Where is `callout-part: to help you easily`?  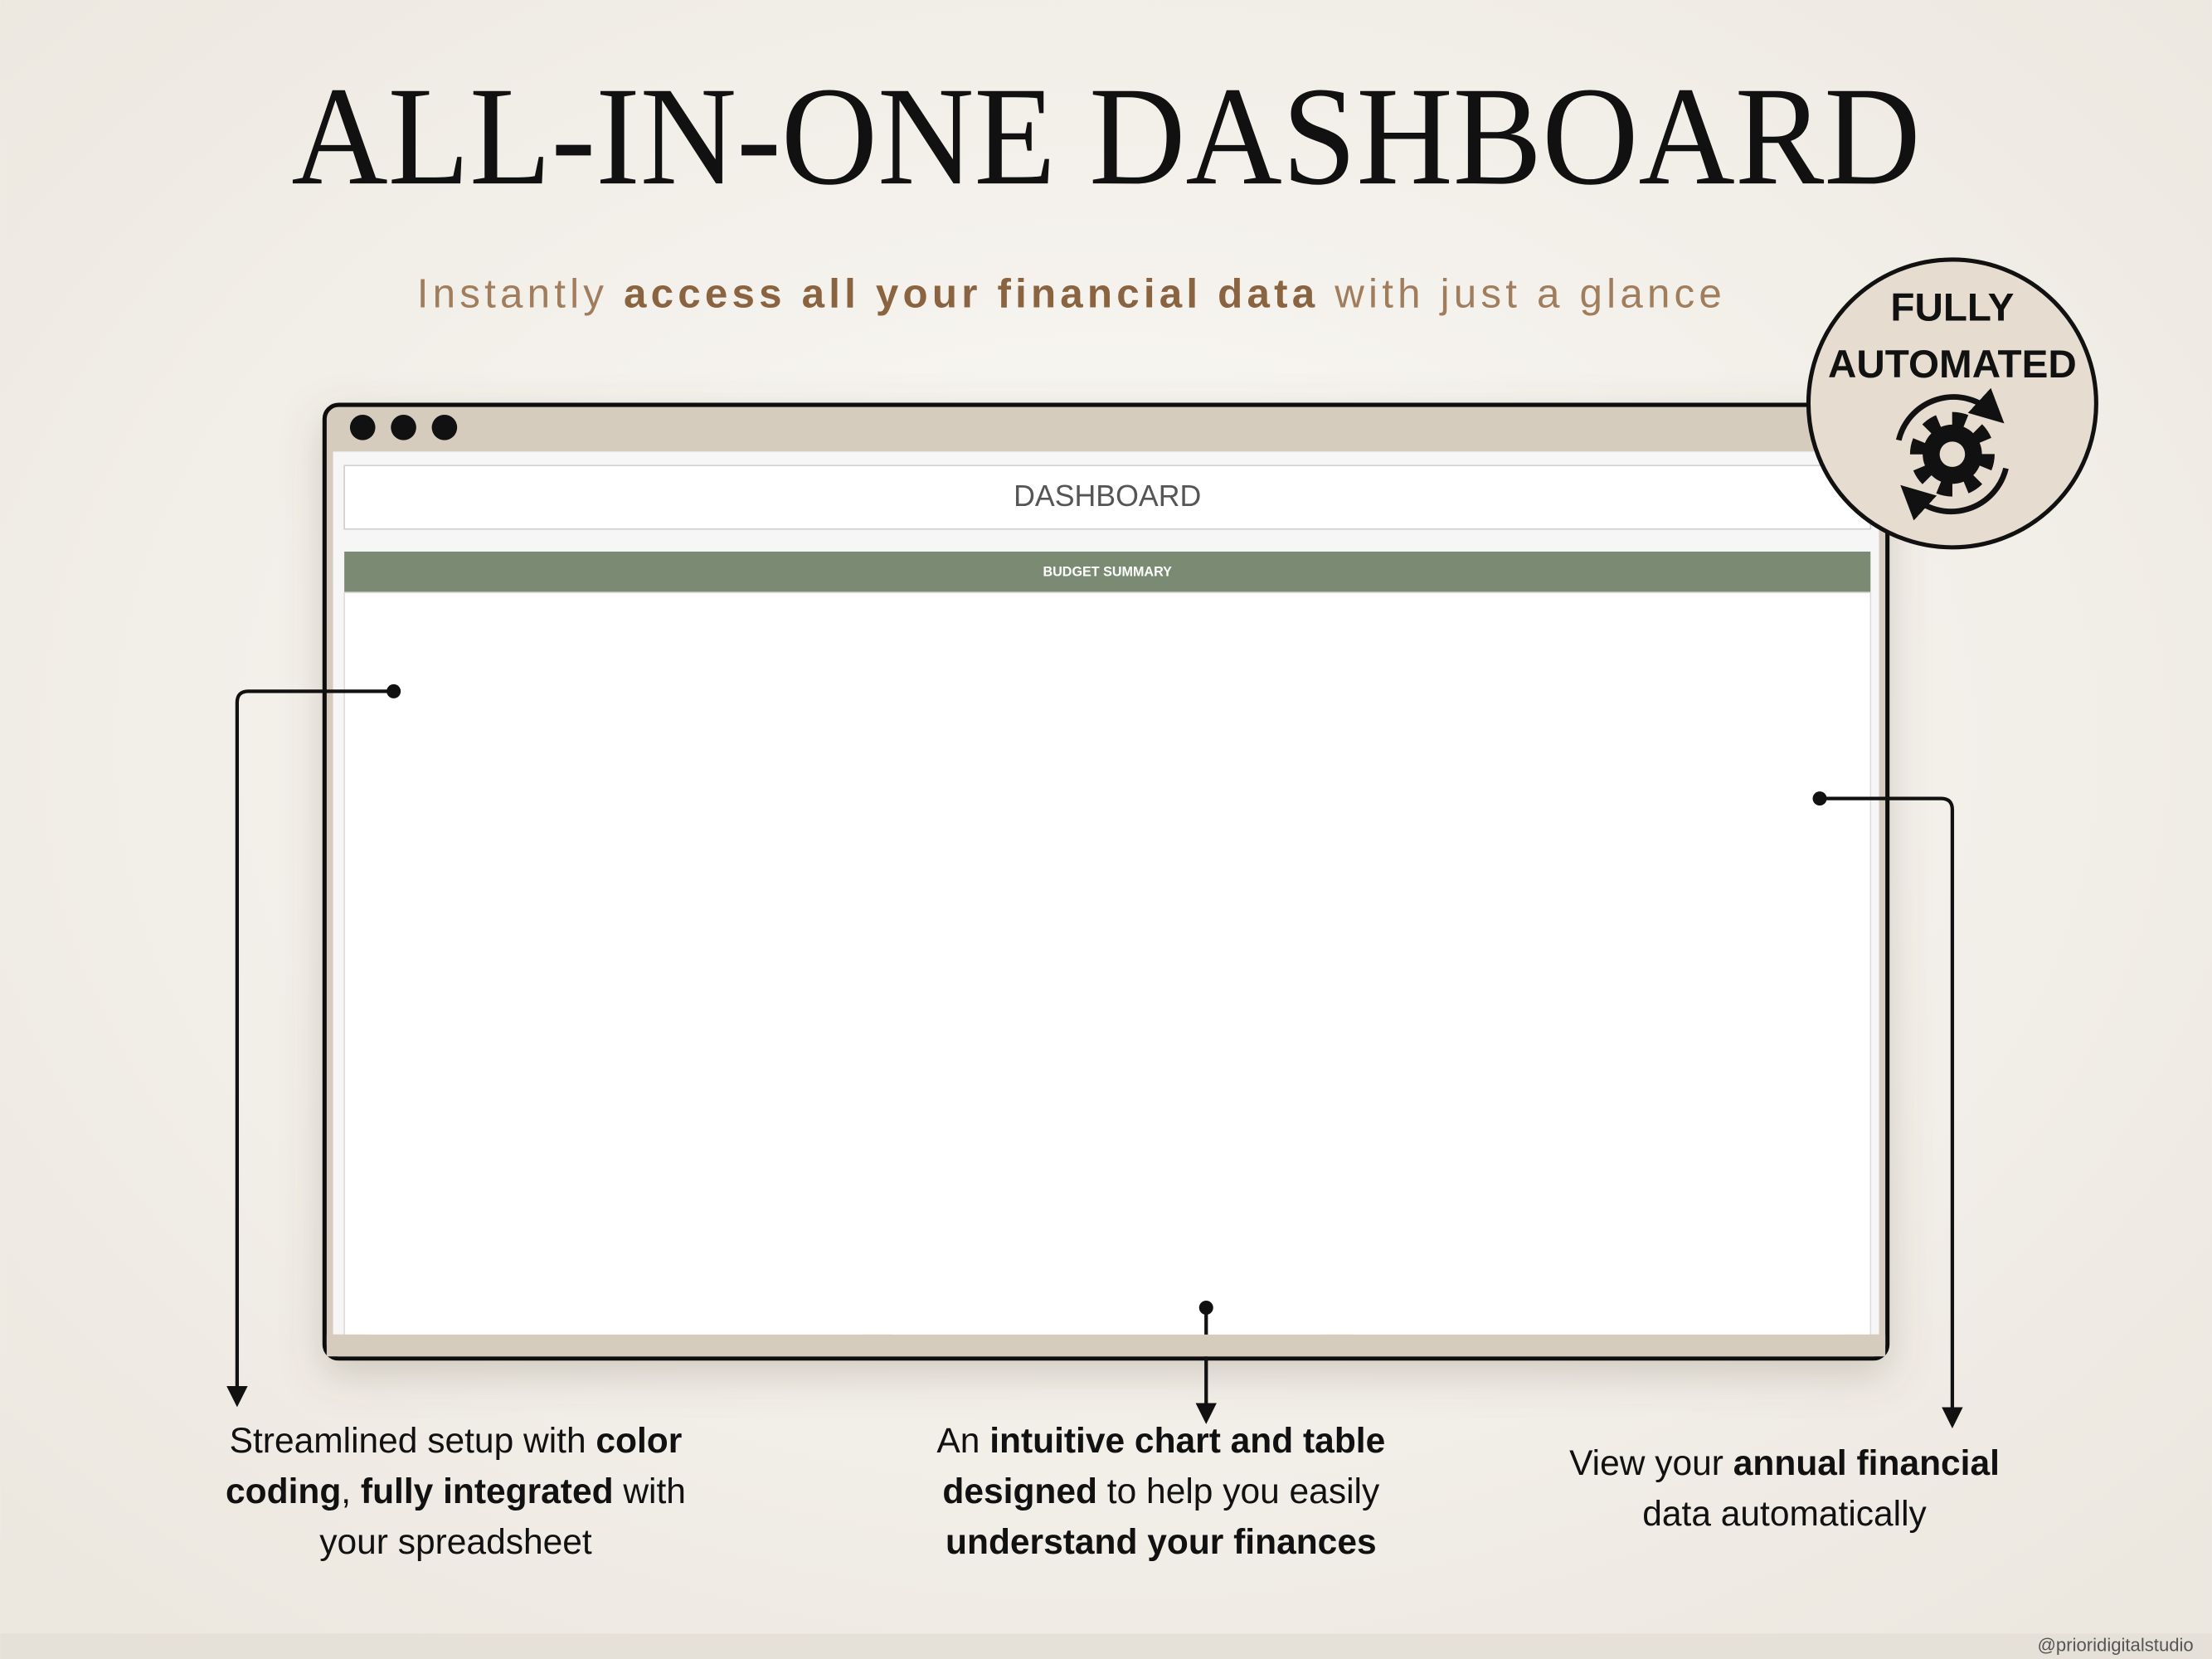 callout-part: to help you easily is located at coordinates (1238, 1491).